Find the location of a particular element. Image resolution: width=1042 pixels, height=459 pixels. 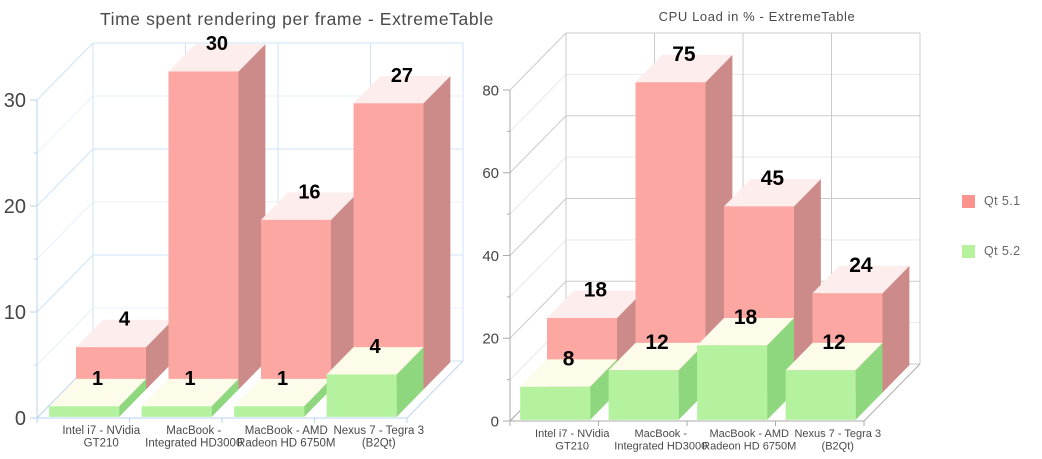

qt51-series-swatch-icon is located at coordinates (968, 201).